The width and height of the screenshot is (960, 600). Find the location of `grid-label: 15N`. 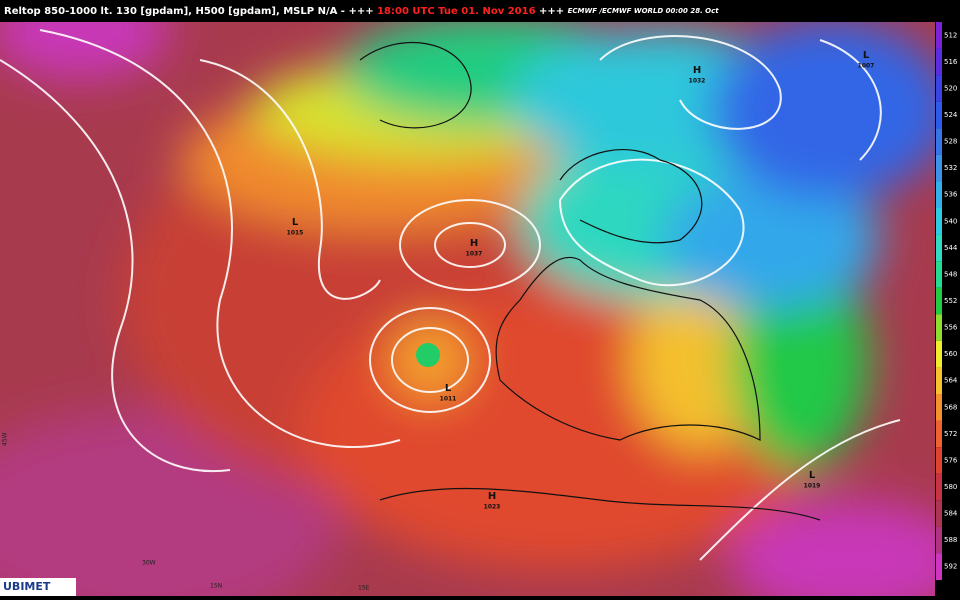

grid-label: 15N is located at coordinates (216, 586).